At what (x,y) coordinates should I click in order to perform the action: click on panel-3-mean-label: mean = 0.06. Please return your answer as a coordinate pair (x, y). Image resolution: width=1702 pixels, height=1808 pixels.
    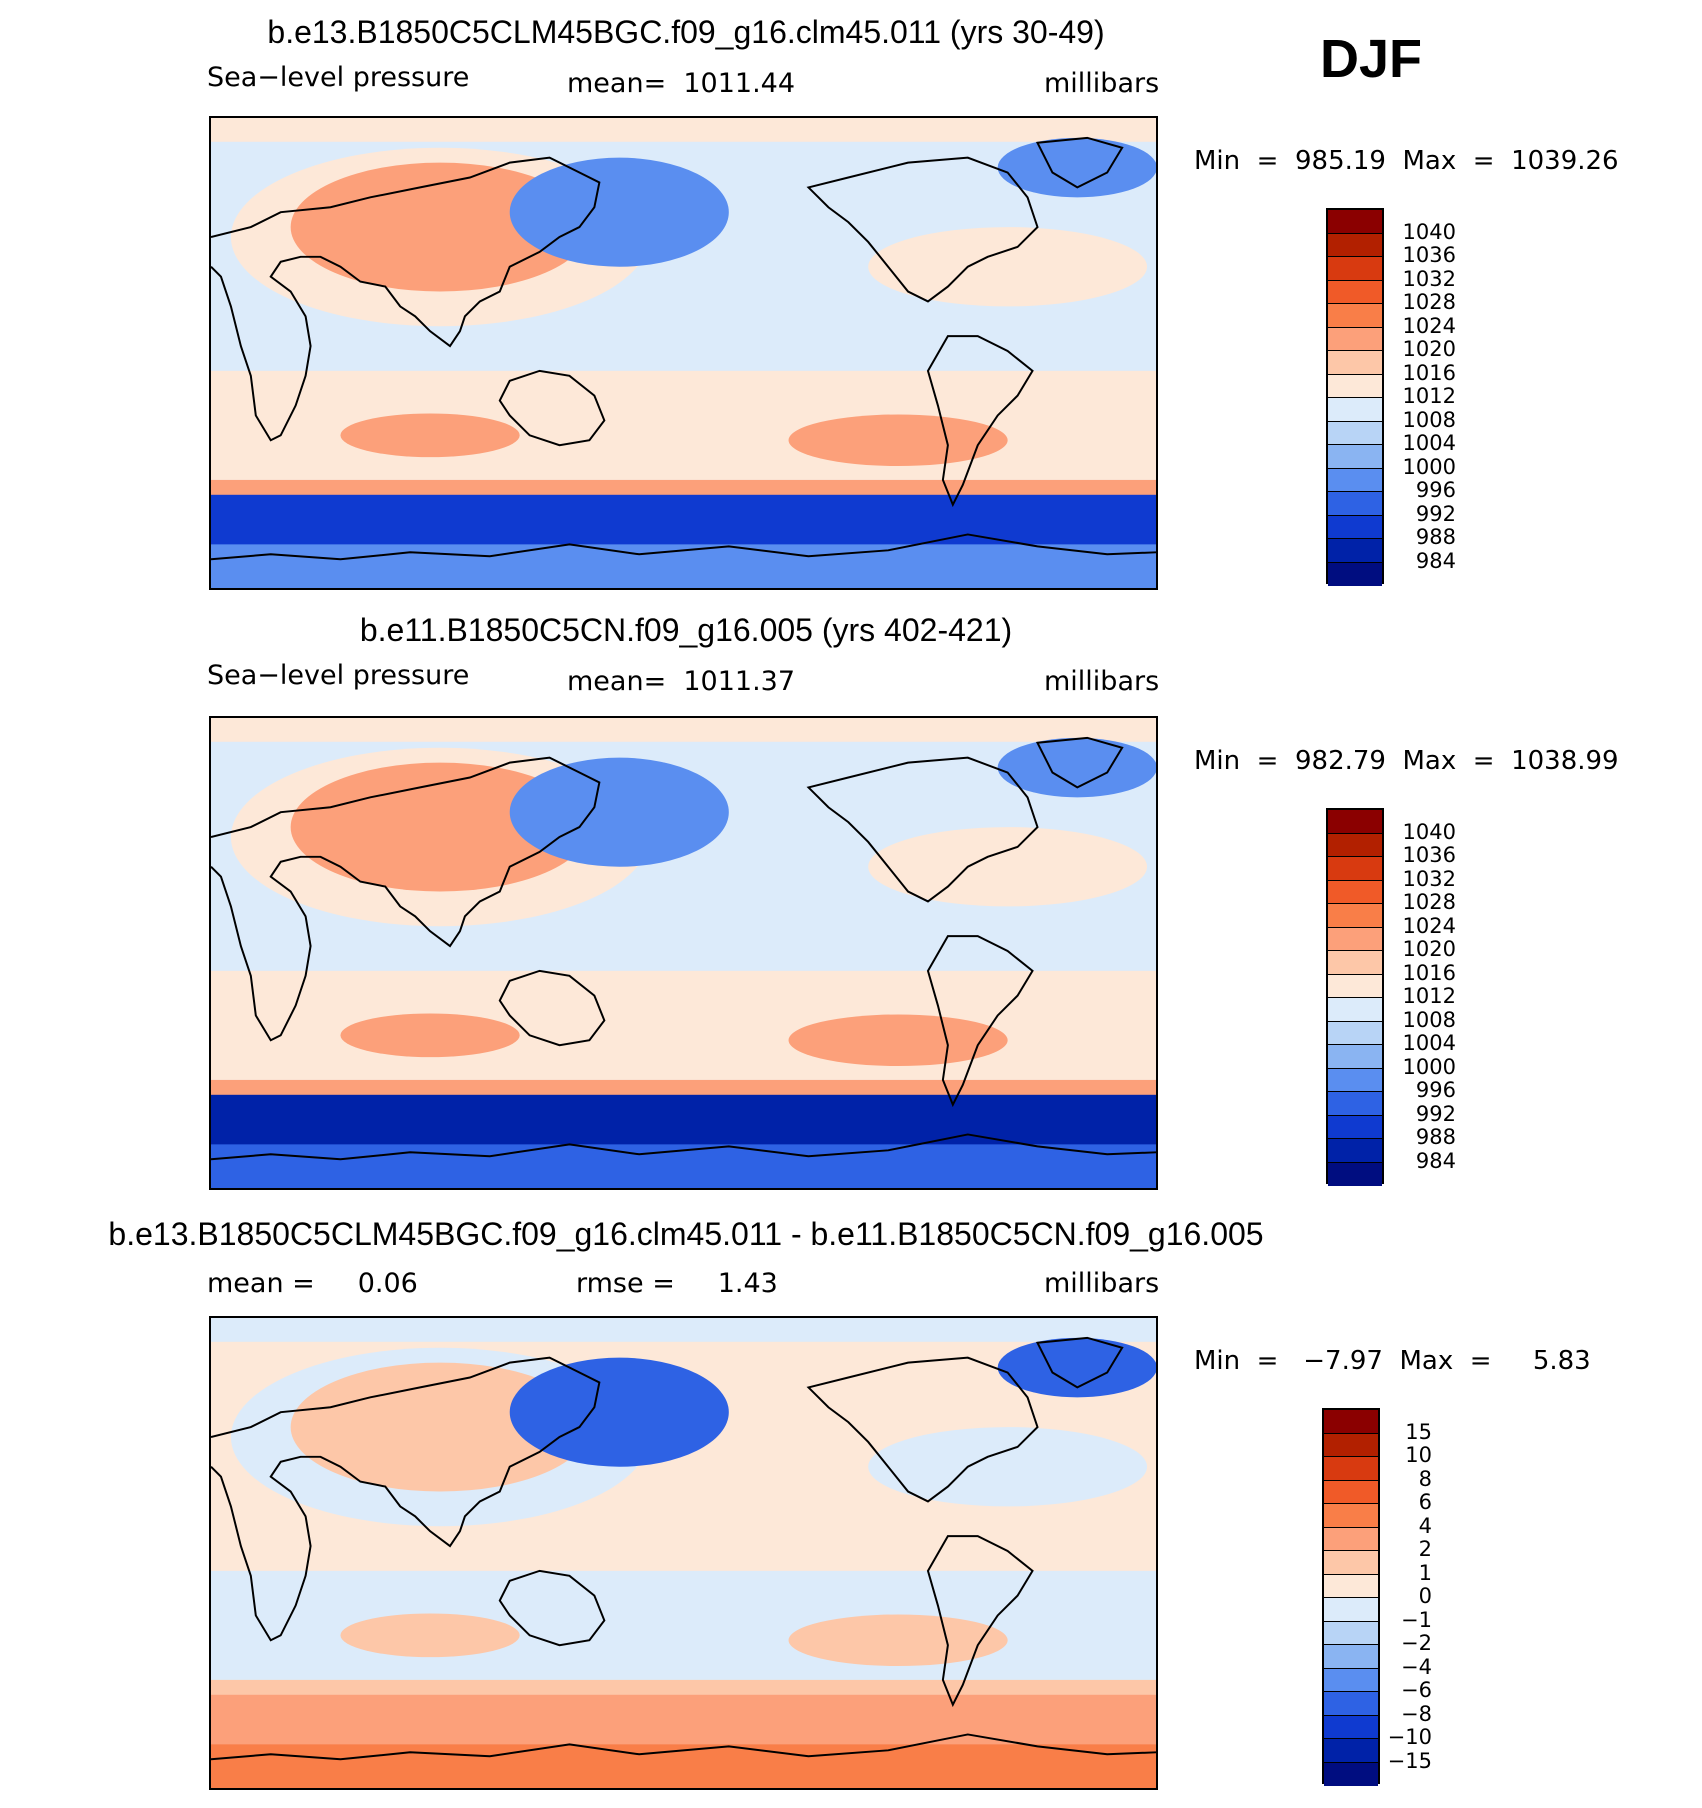
    Looking at the image, I should click on (312, 1283).